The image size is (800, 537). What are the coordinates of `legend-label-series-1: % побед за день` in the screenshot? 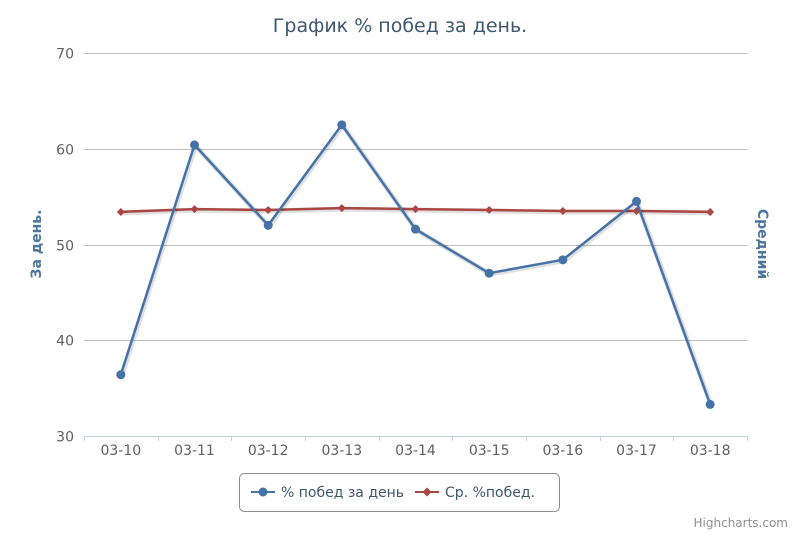 It's located at (342, 493).